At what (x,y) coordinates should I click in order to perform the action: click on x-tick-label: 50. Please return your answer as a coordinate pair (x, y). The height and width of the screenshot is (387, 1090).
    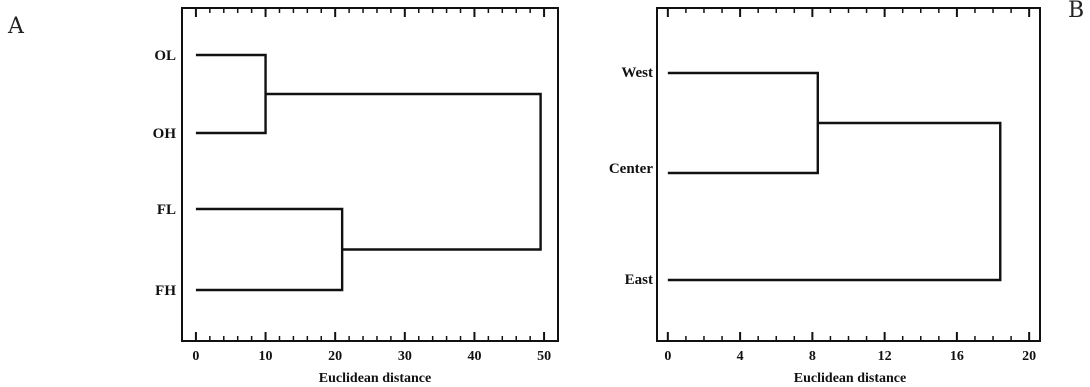
    Looking at the image, I should click on (544, 356).